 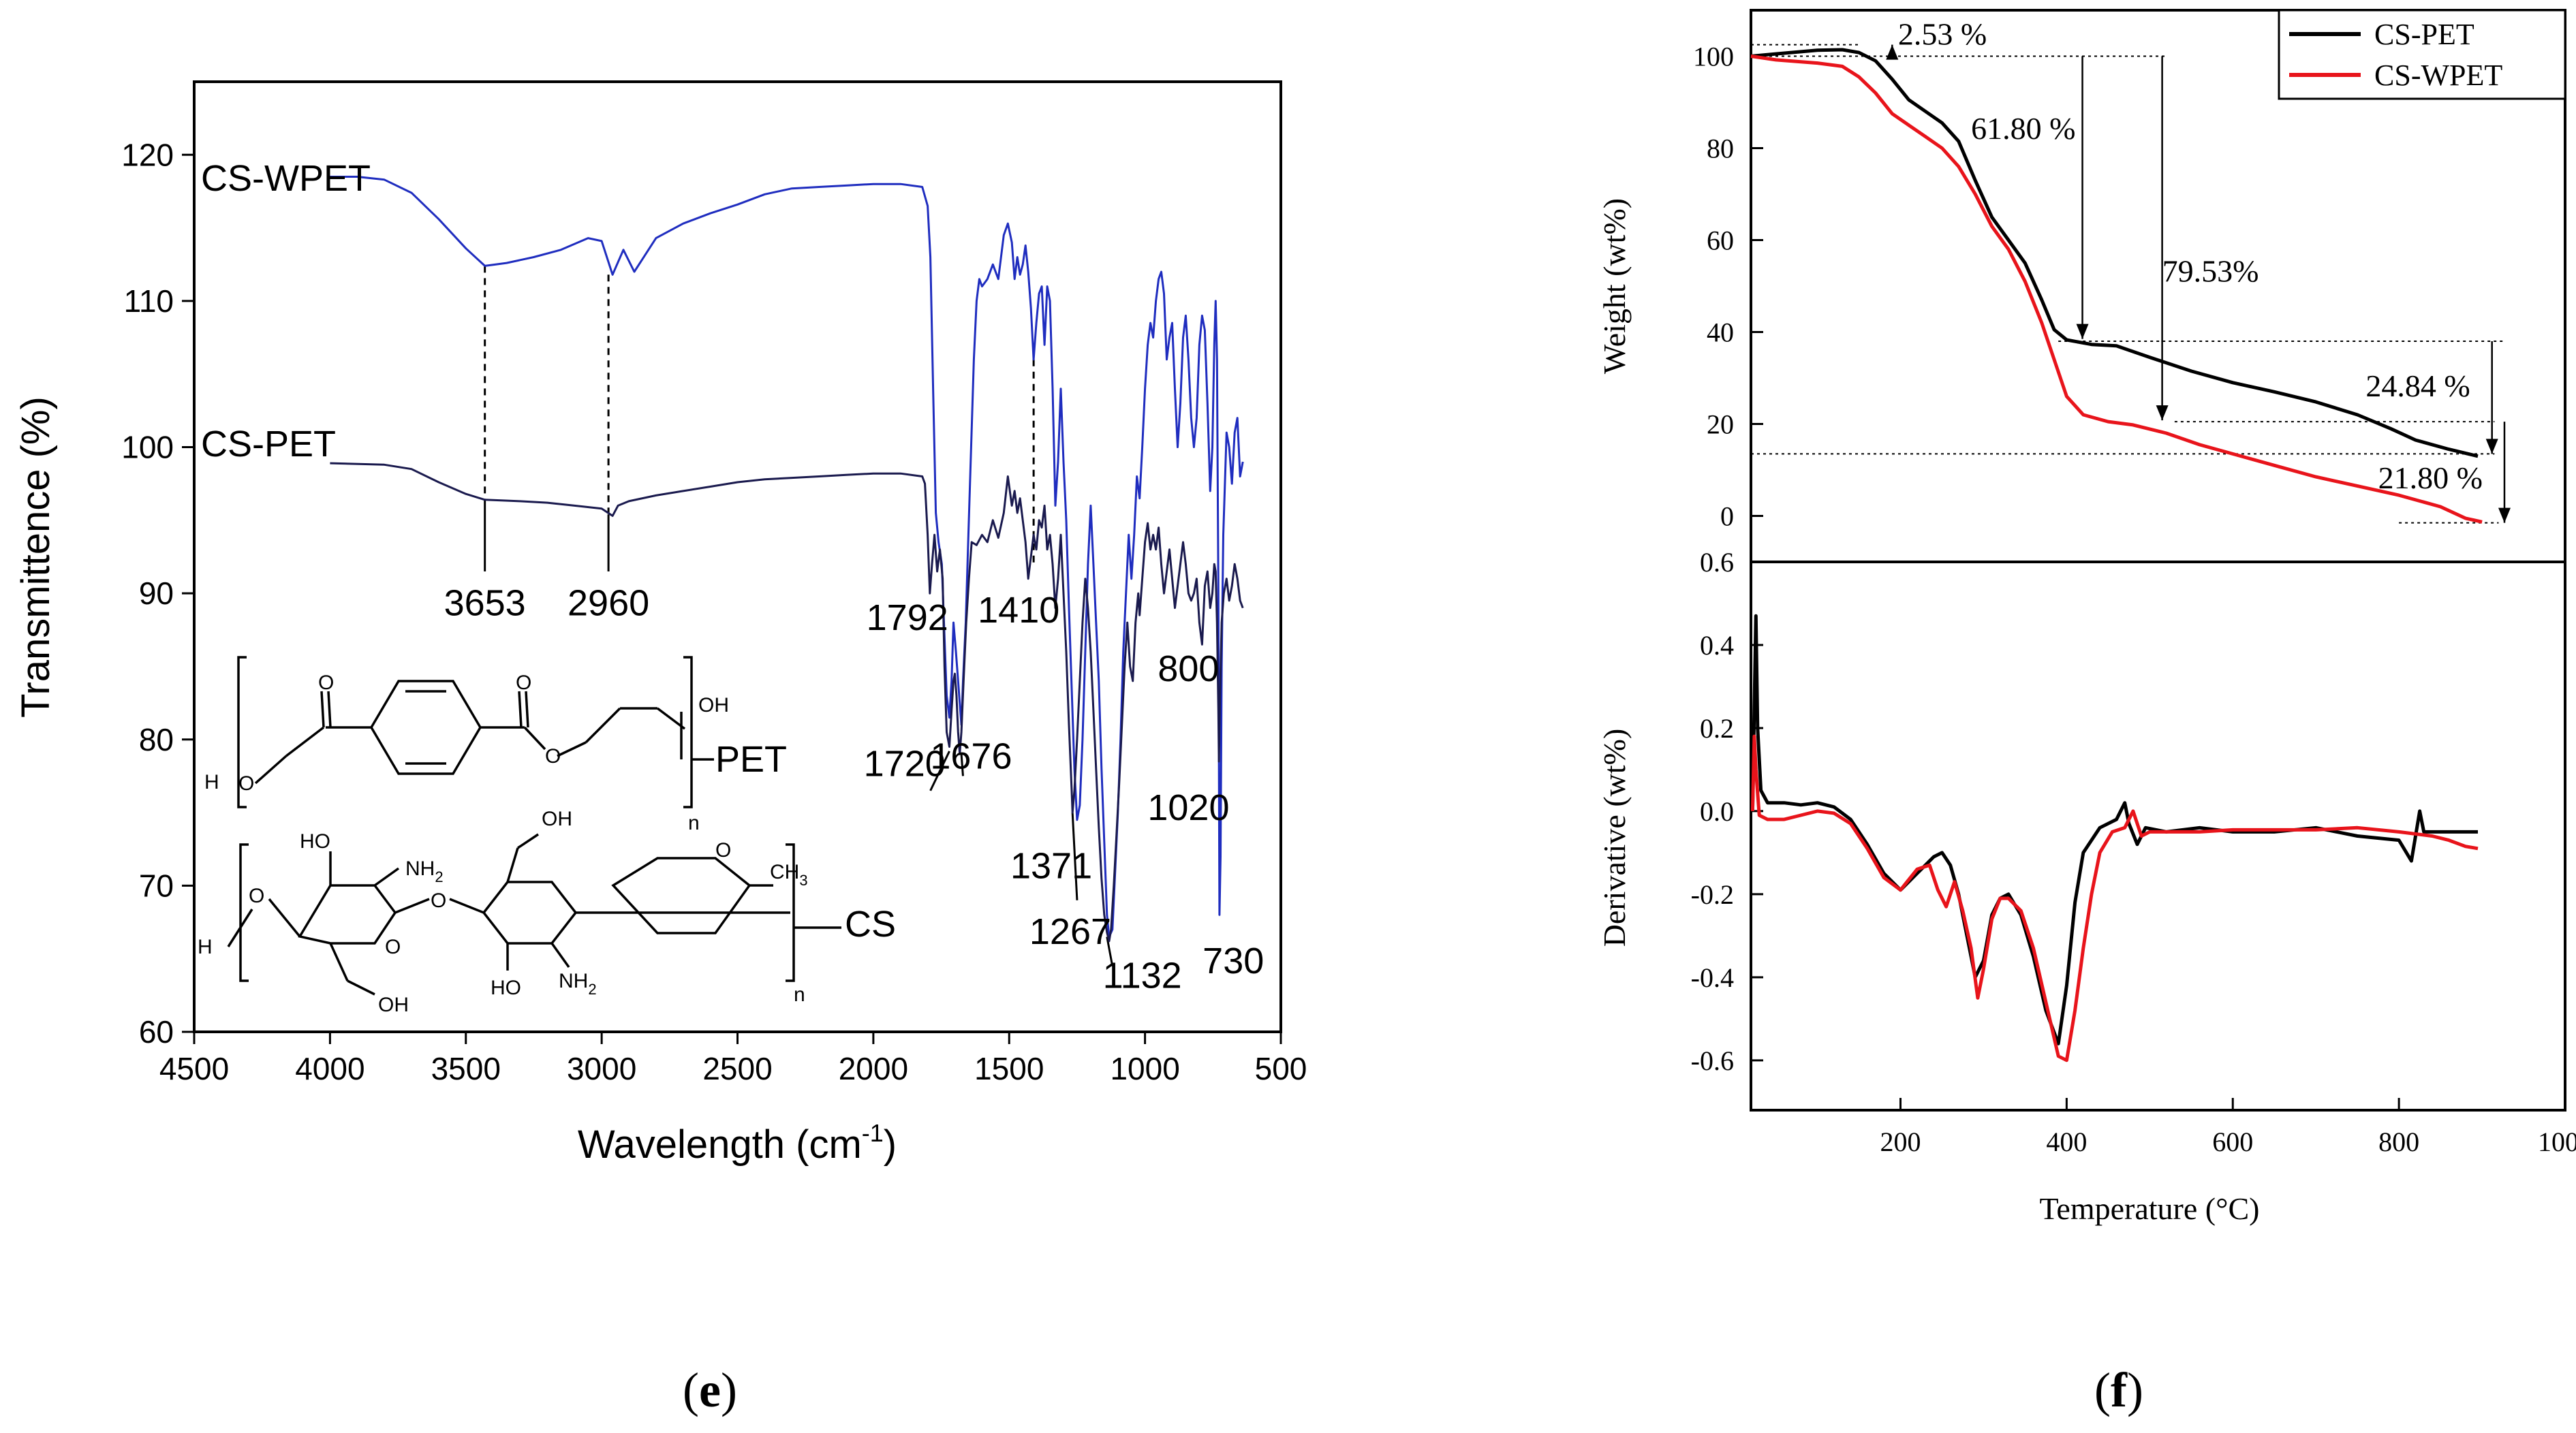 What do you see at coordinates (737, 1068) in the screenshot?
I see `ftir-x-tick-label: 2500` at bounding box center [737, 1068].